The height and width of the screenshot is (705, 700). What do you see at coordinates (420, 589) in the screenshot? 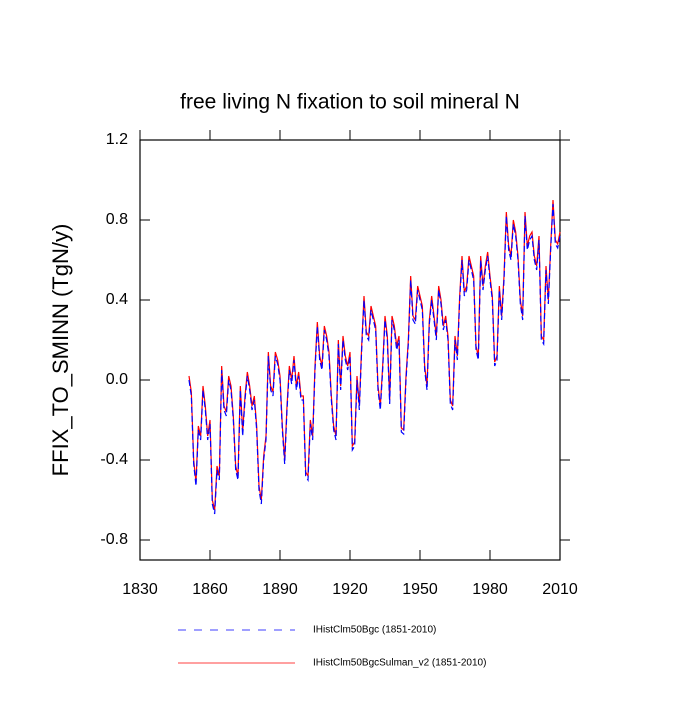
I see `x-tick-label: 1950` at bounding box center [420, 589].